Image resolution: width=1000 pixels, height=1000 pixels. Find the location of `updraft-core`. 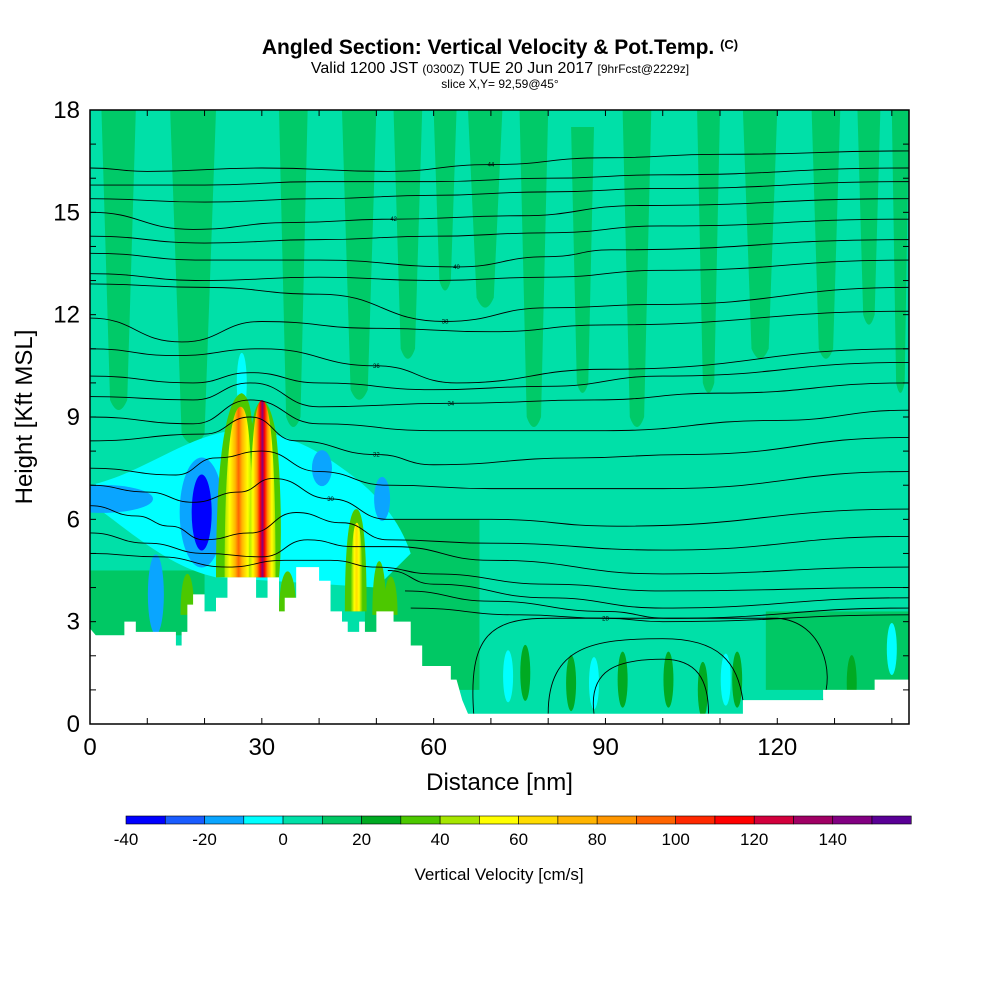

updraft-core is located at coordinates (356, 567).